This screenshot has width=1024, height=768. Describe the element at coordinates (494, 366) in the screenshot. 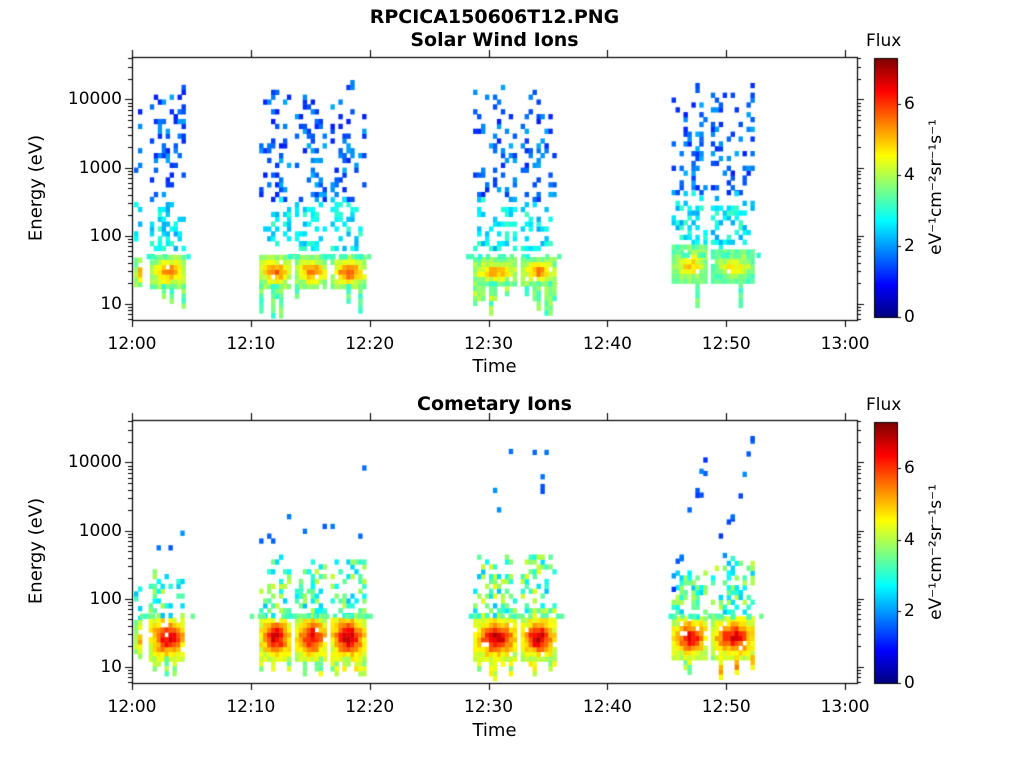

I see `panel1-x-axis-label: Time` at that location.